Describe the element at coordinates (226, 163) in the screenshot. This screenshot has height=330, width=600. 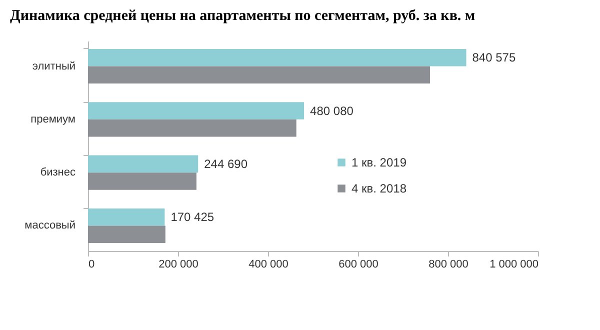
I see `data-label: 244 690` at that location.